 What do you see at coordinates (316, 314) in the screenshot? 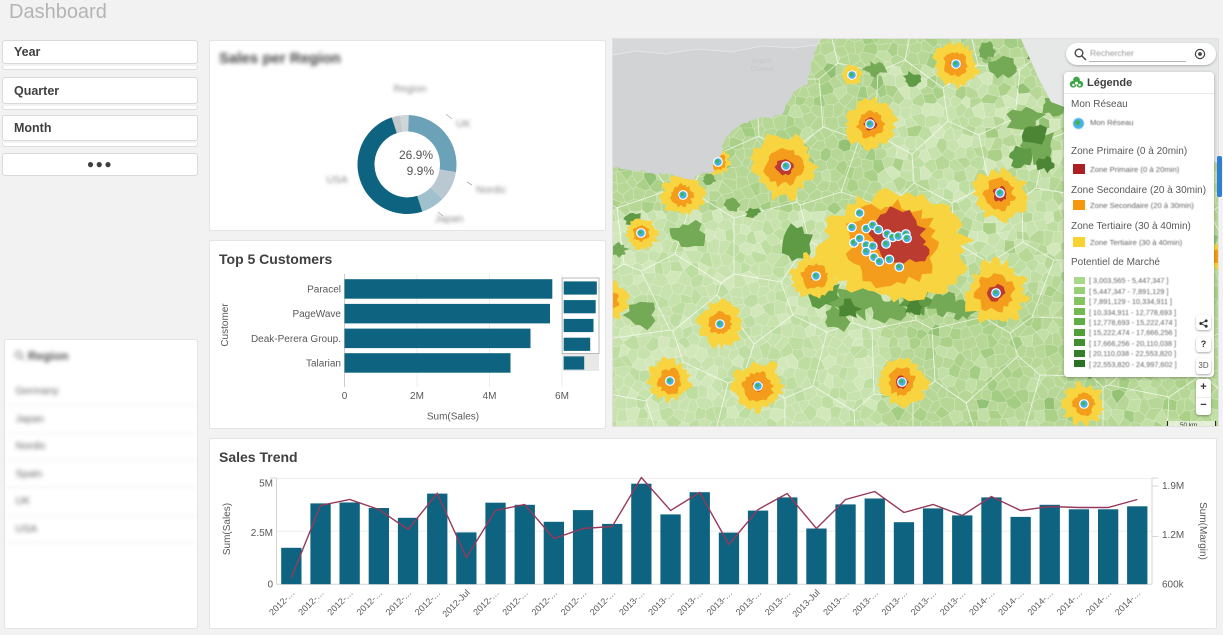
I see `svg-text: PageWave` at bounding box center [316, 314].